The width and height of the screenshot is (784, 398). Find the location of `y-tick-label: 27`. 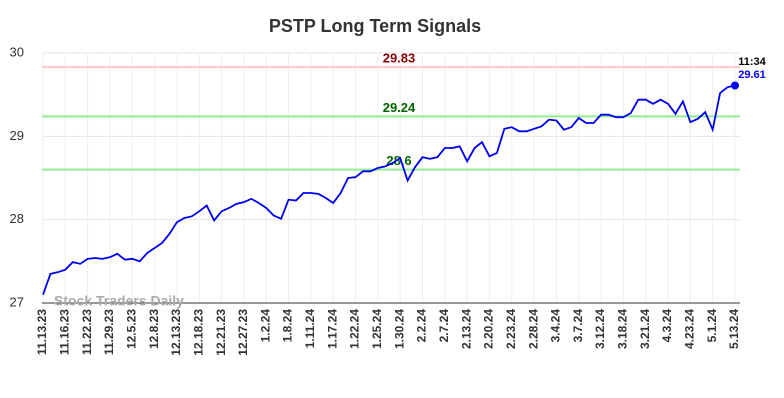

y-tick-label: 27 is located at coordinates (17, 301).